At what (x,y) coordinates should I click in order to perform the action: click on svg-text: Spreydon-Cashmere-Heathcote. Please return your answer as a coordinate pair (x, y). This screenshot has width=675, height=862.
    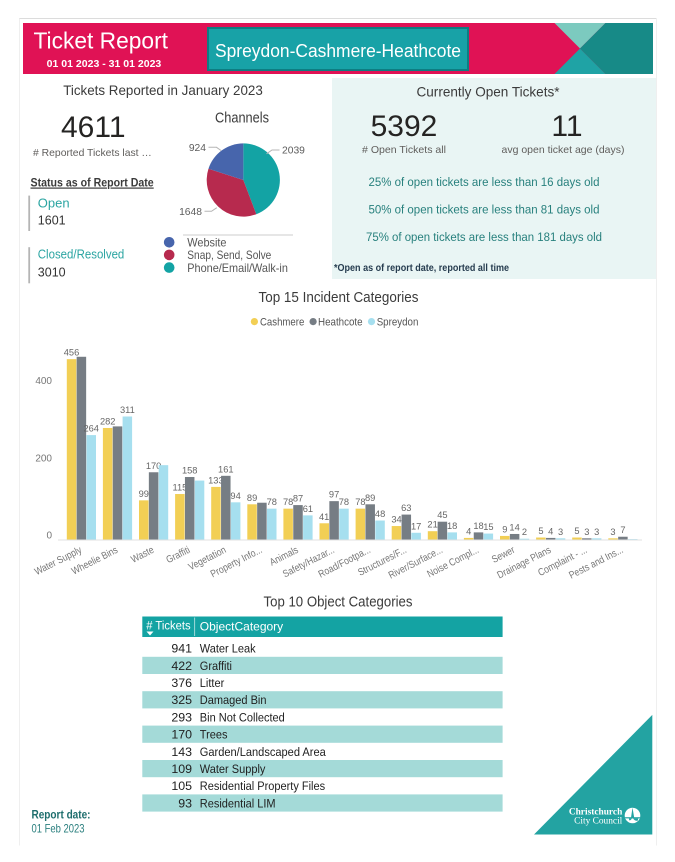
    Looking at the image, I should click on (338, 51).